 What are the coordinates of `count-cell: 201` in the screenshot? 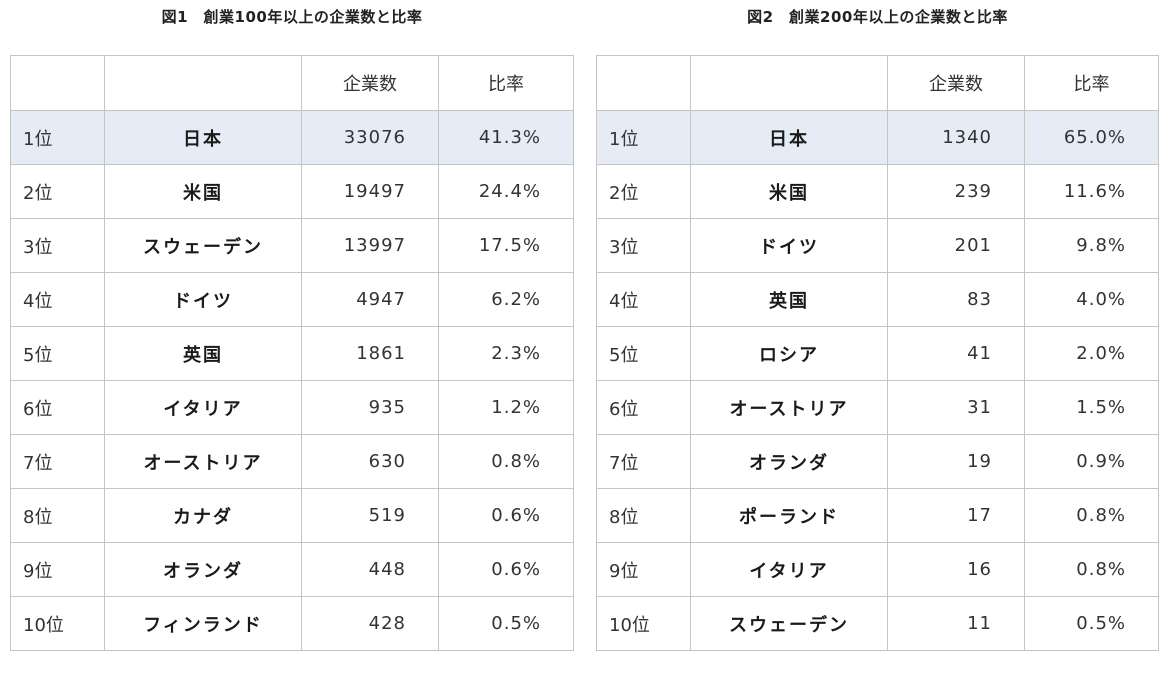 It's located at (956, 245).